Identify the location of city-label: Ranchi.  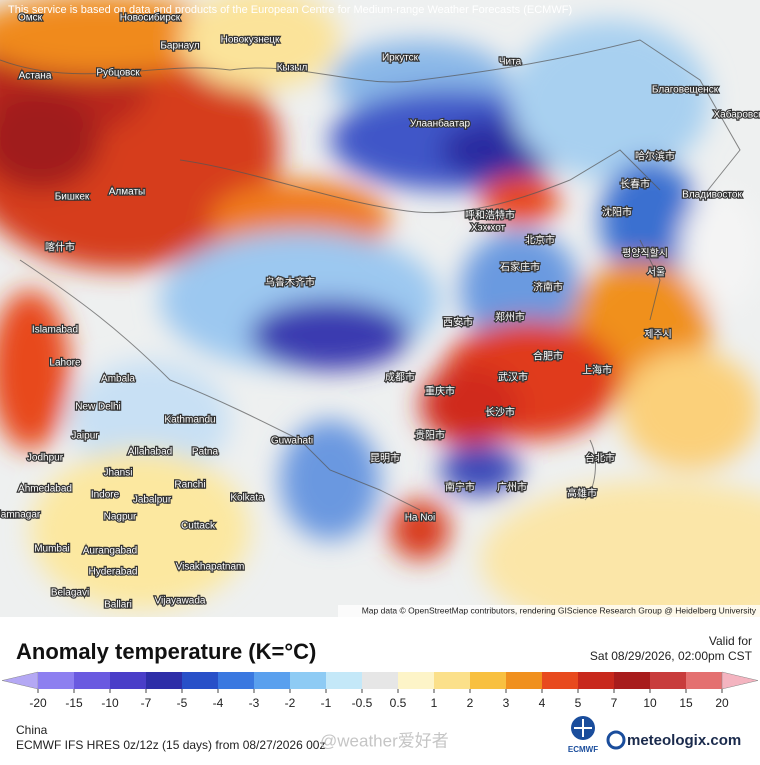
(189, 485).